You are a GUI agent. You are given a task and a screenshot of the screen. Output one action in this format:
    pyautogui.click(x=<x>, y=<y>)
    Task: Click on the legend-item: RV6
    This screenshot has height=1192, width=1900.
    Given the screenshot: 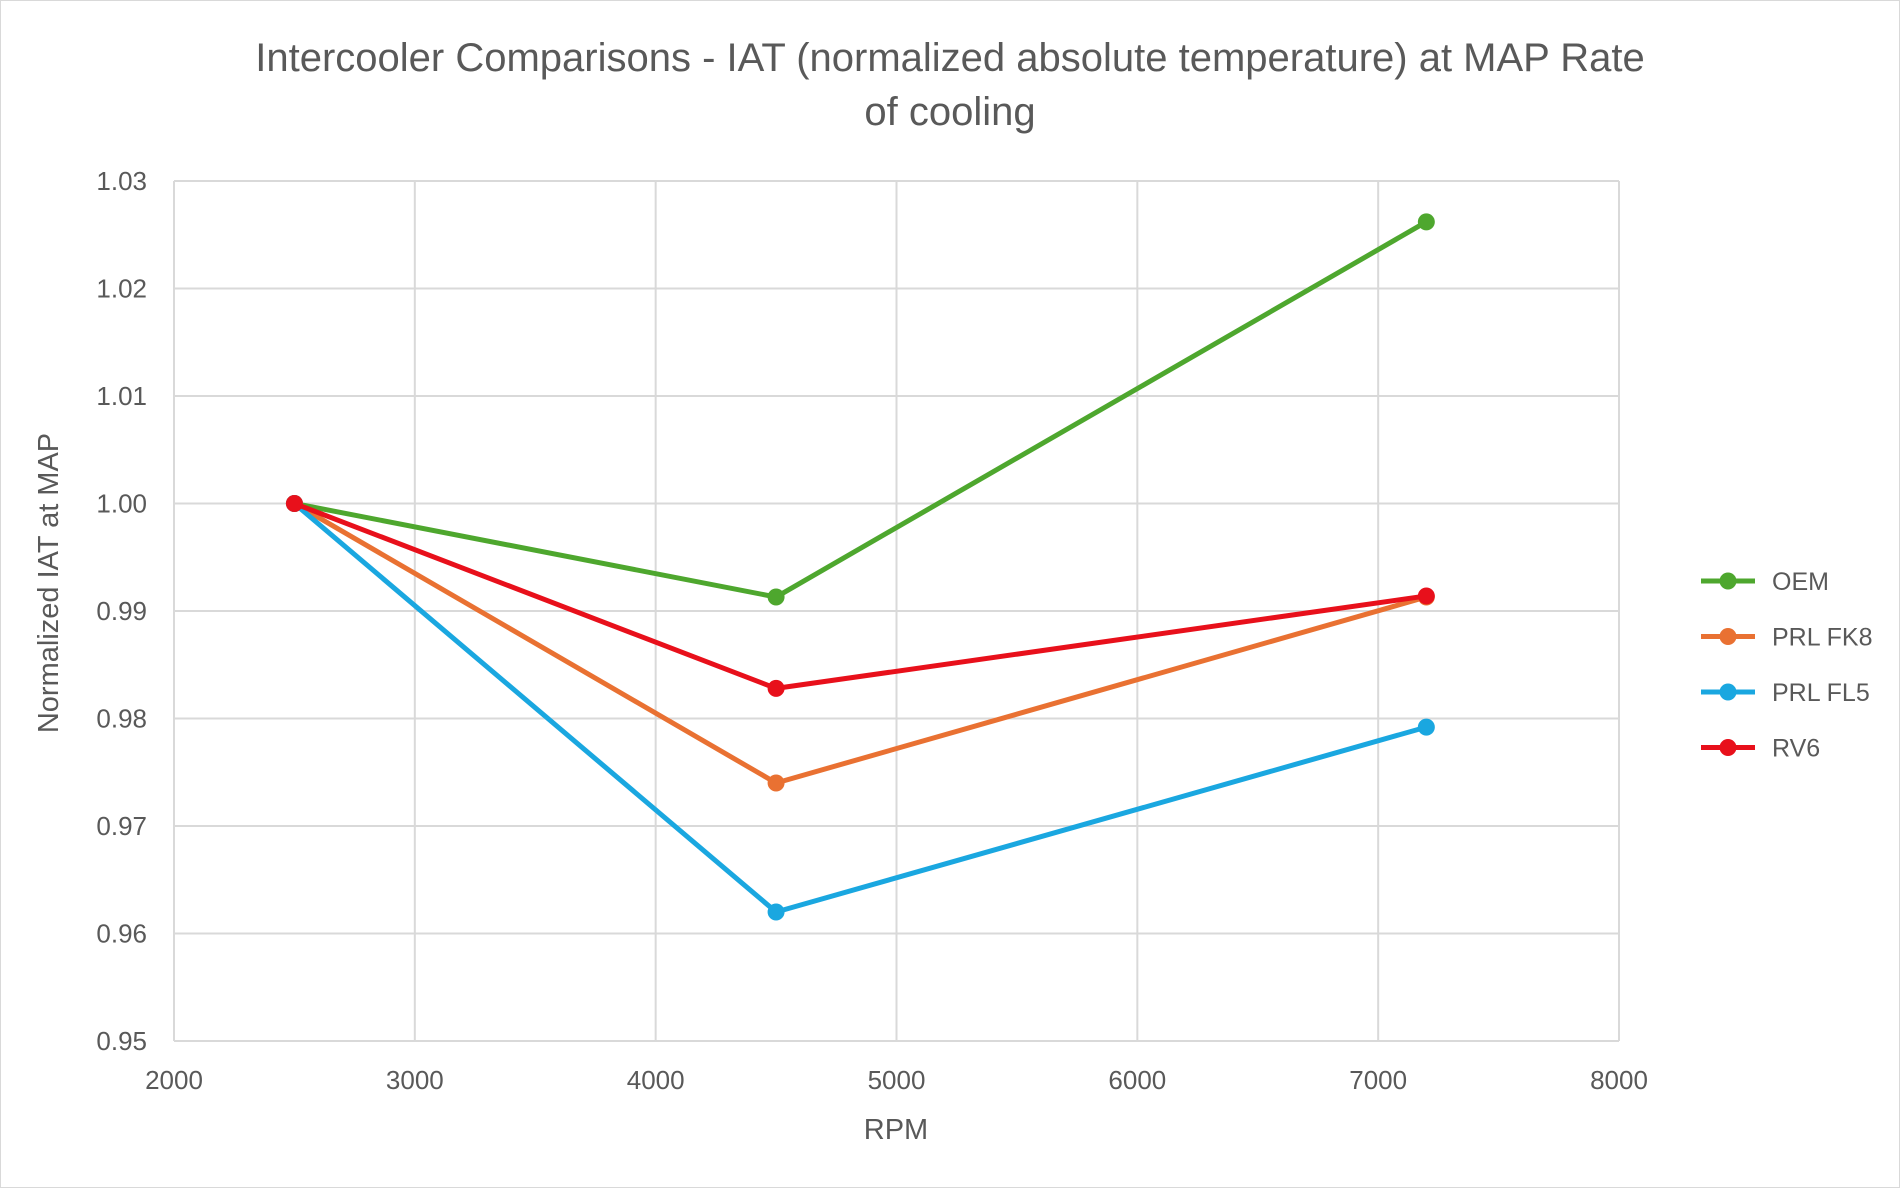 What is the action you would take?
    pyautogui.click(x=1760, y=749)
    